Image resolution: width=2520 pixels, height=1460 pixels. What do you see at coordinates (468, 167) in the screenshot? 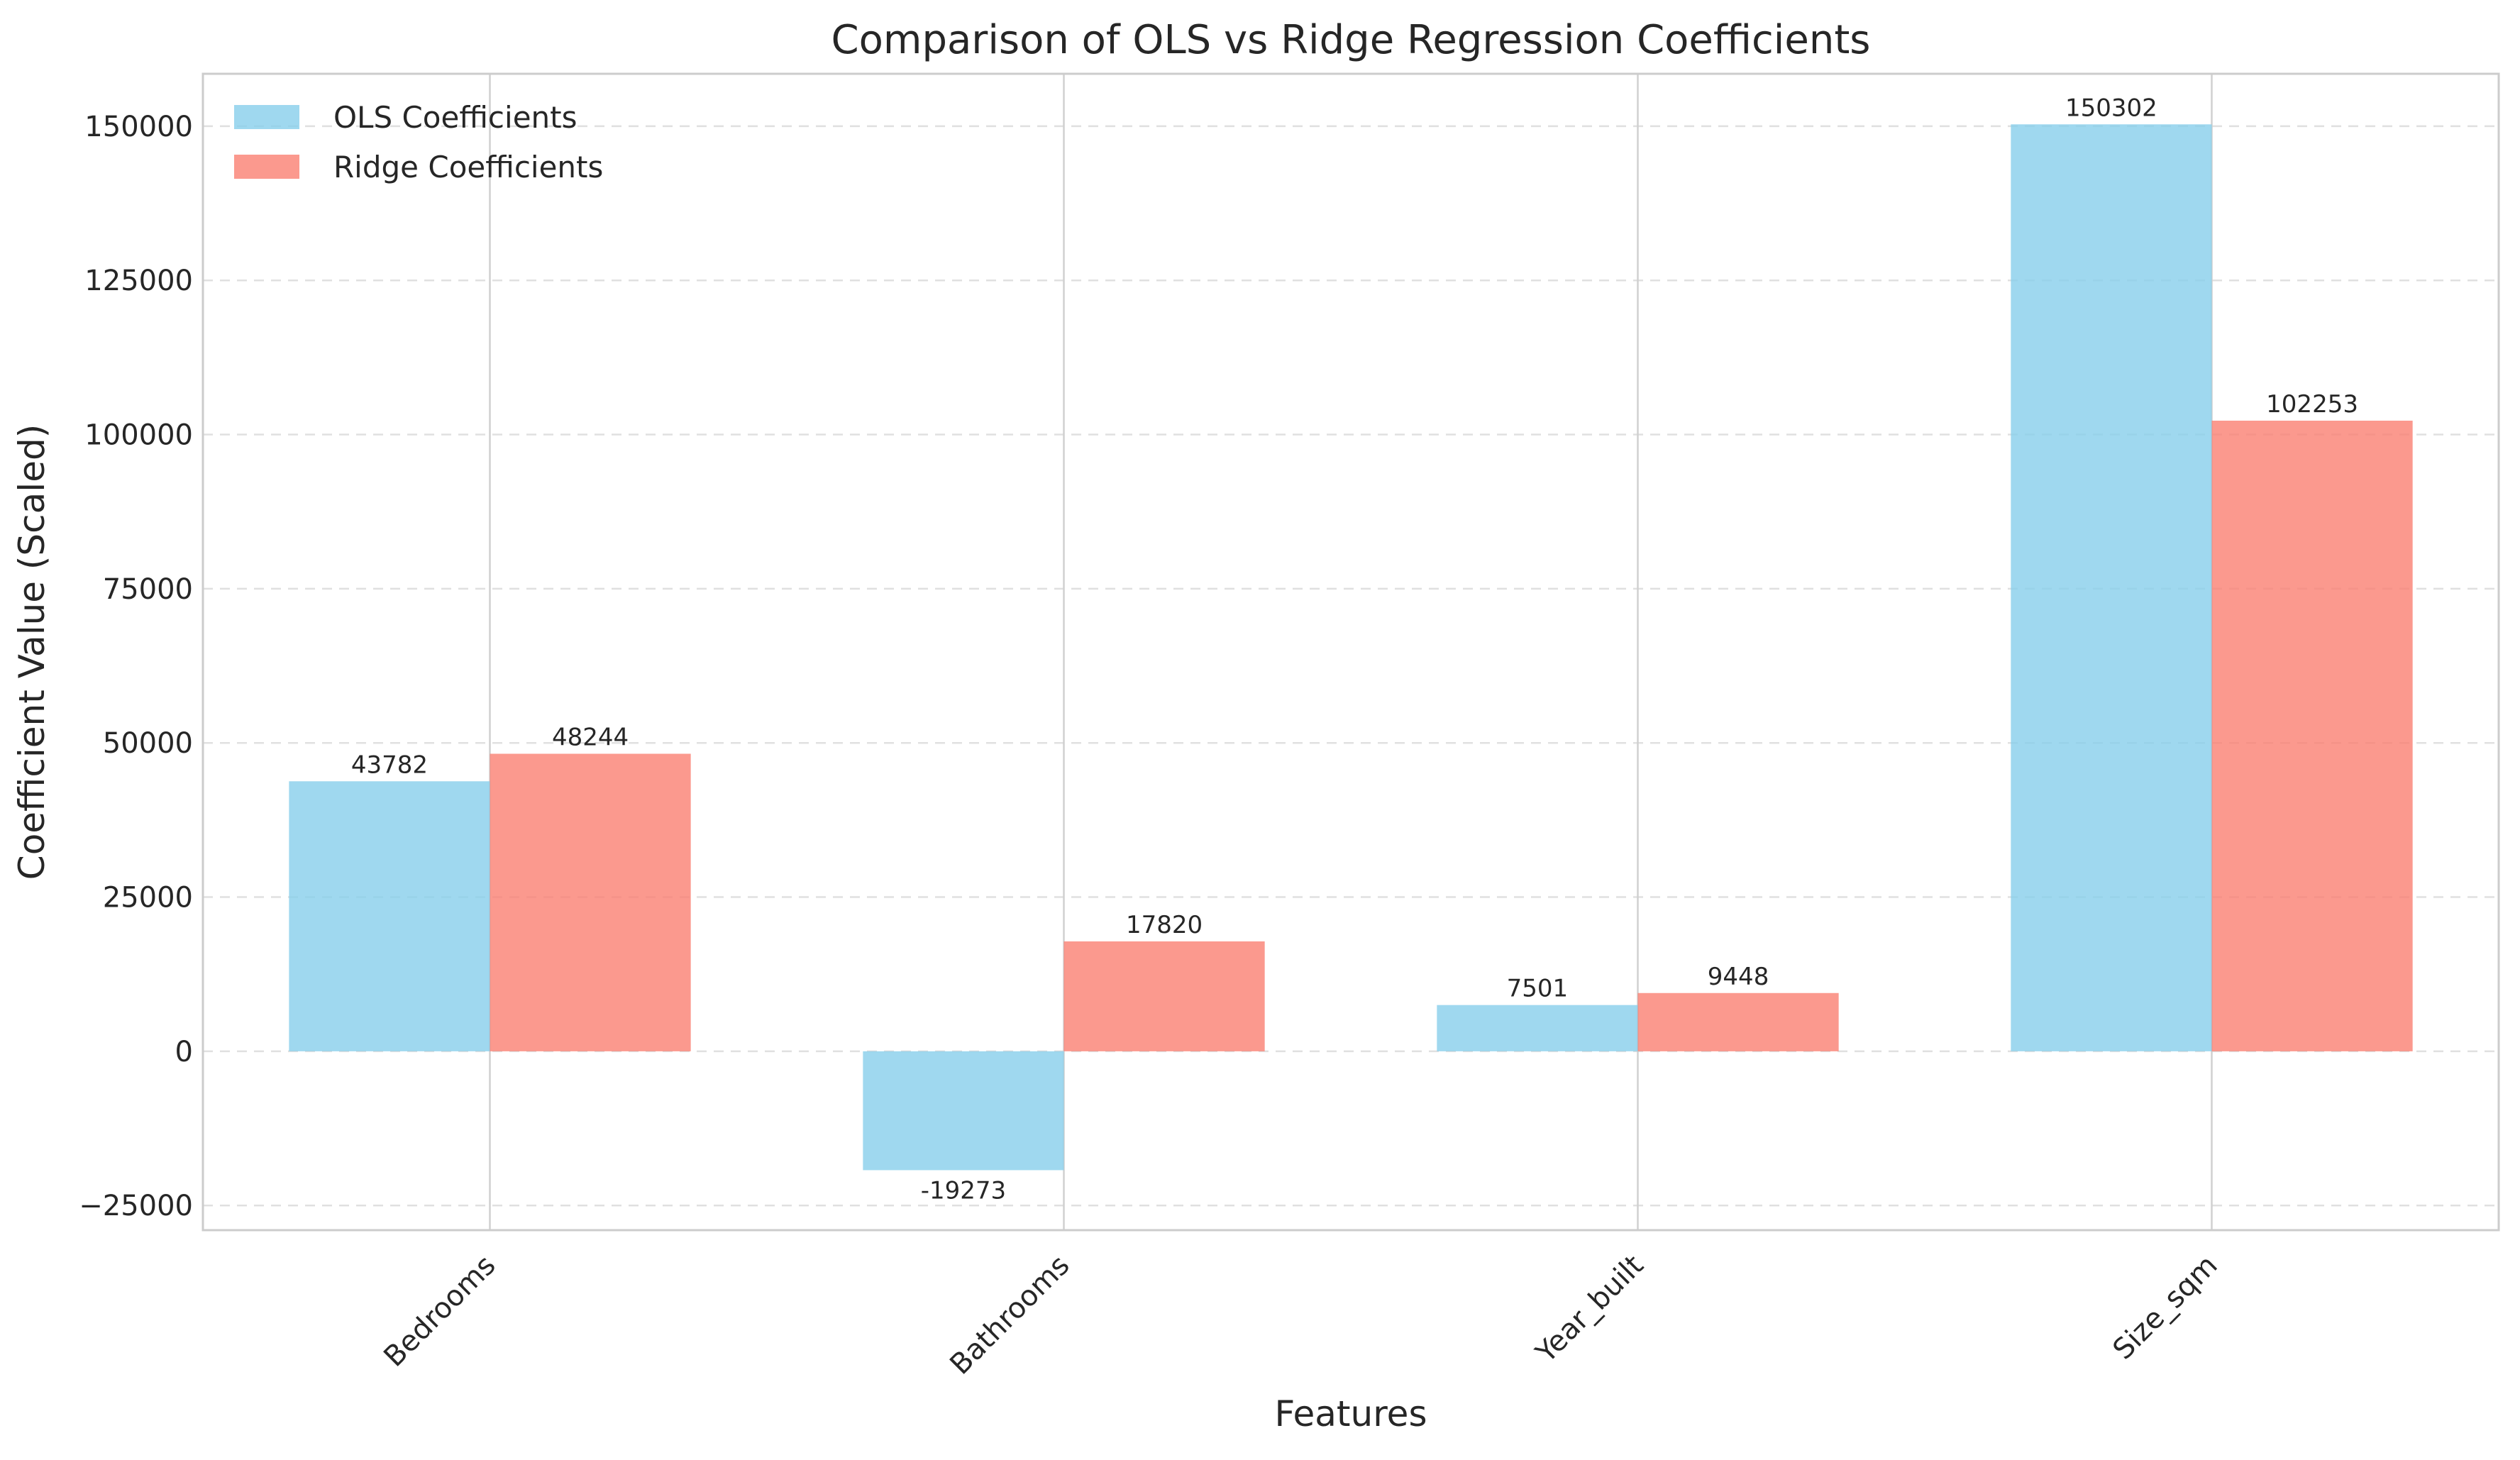
I see `legend-label-ridge: Ridge Coefficients` at bounding box center [468, 167].